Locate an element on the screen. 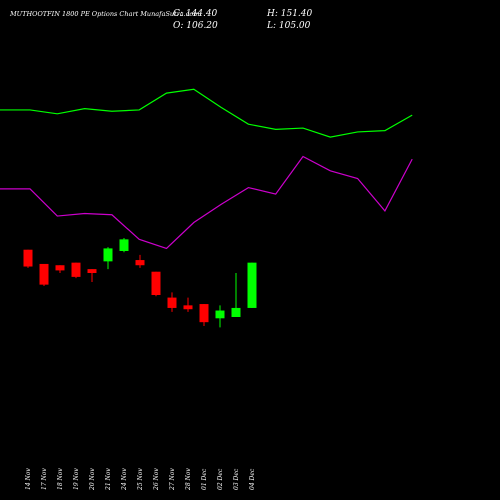 The width and height of the screenshot is (500, 500). x-tick-label: 28 Nov is located at coordinates (188, 479).